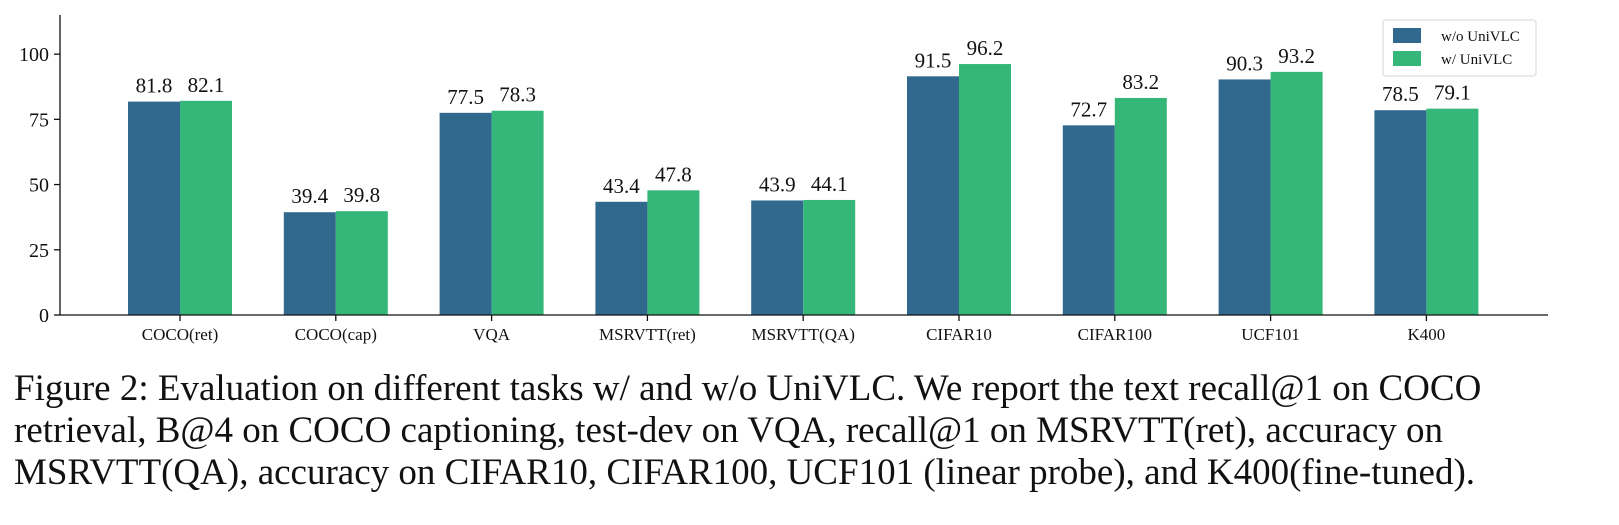 This screenshot has width=1619, height=525. I want to click on y-tick-label: 100, so click(34, 55).